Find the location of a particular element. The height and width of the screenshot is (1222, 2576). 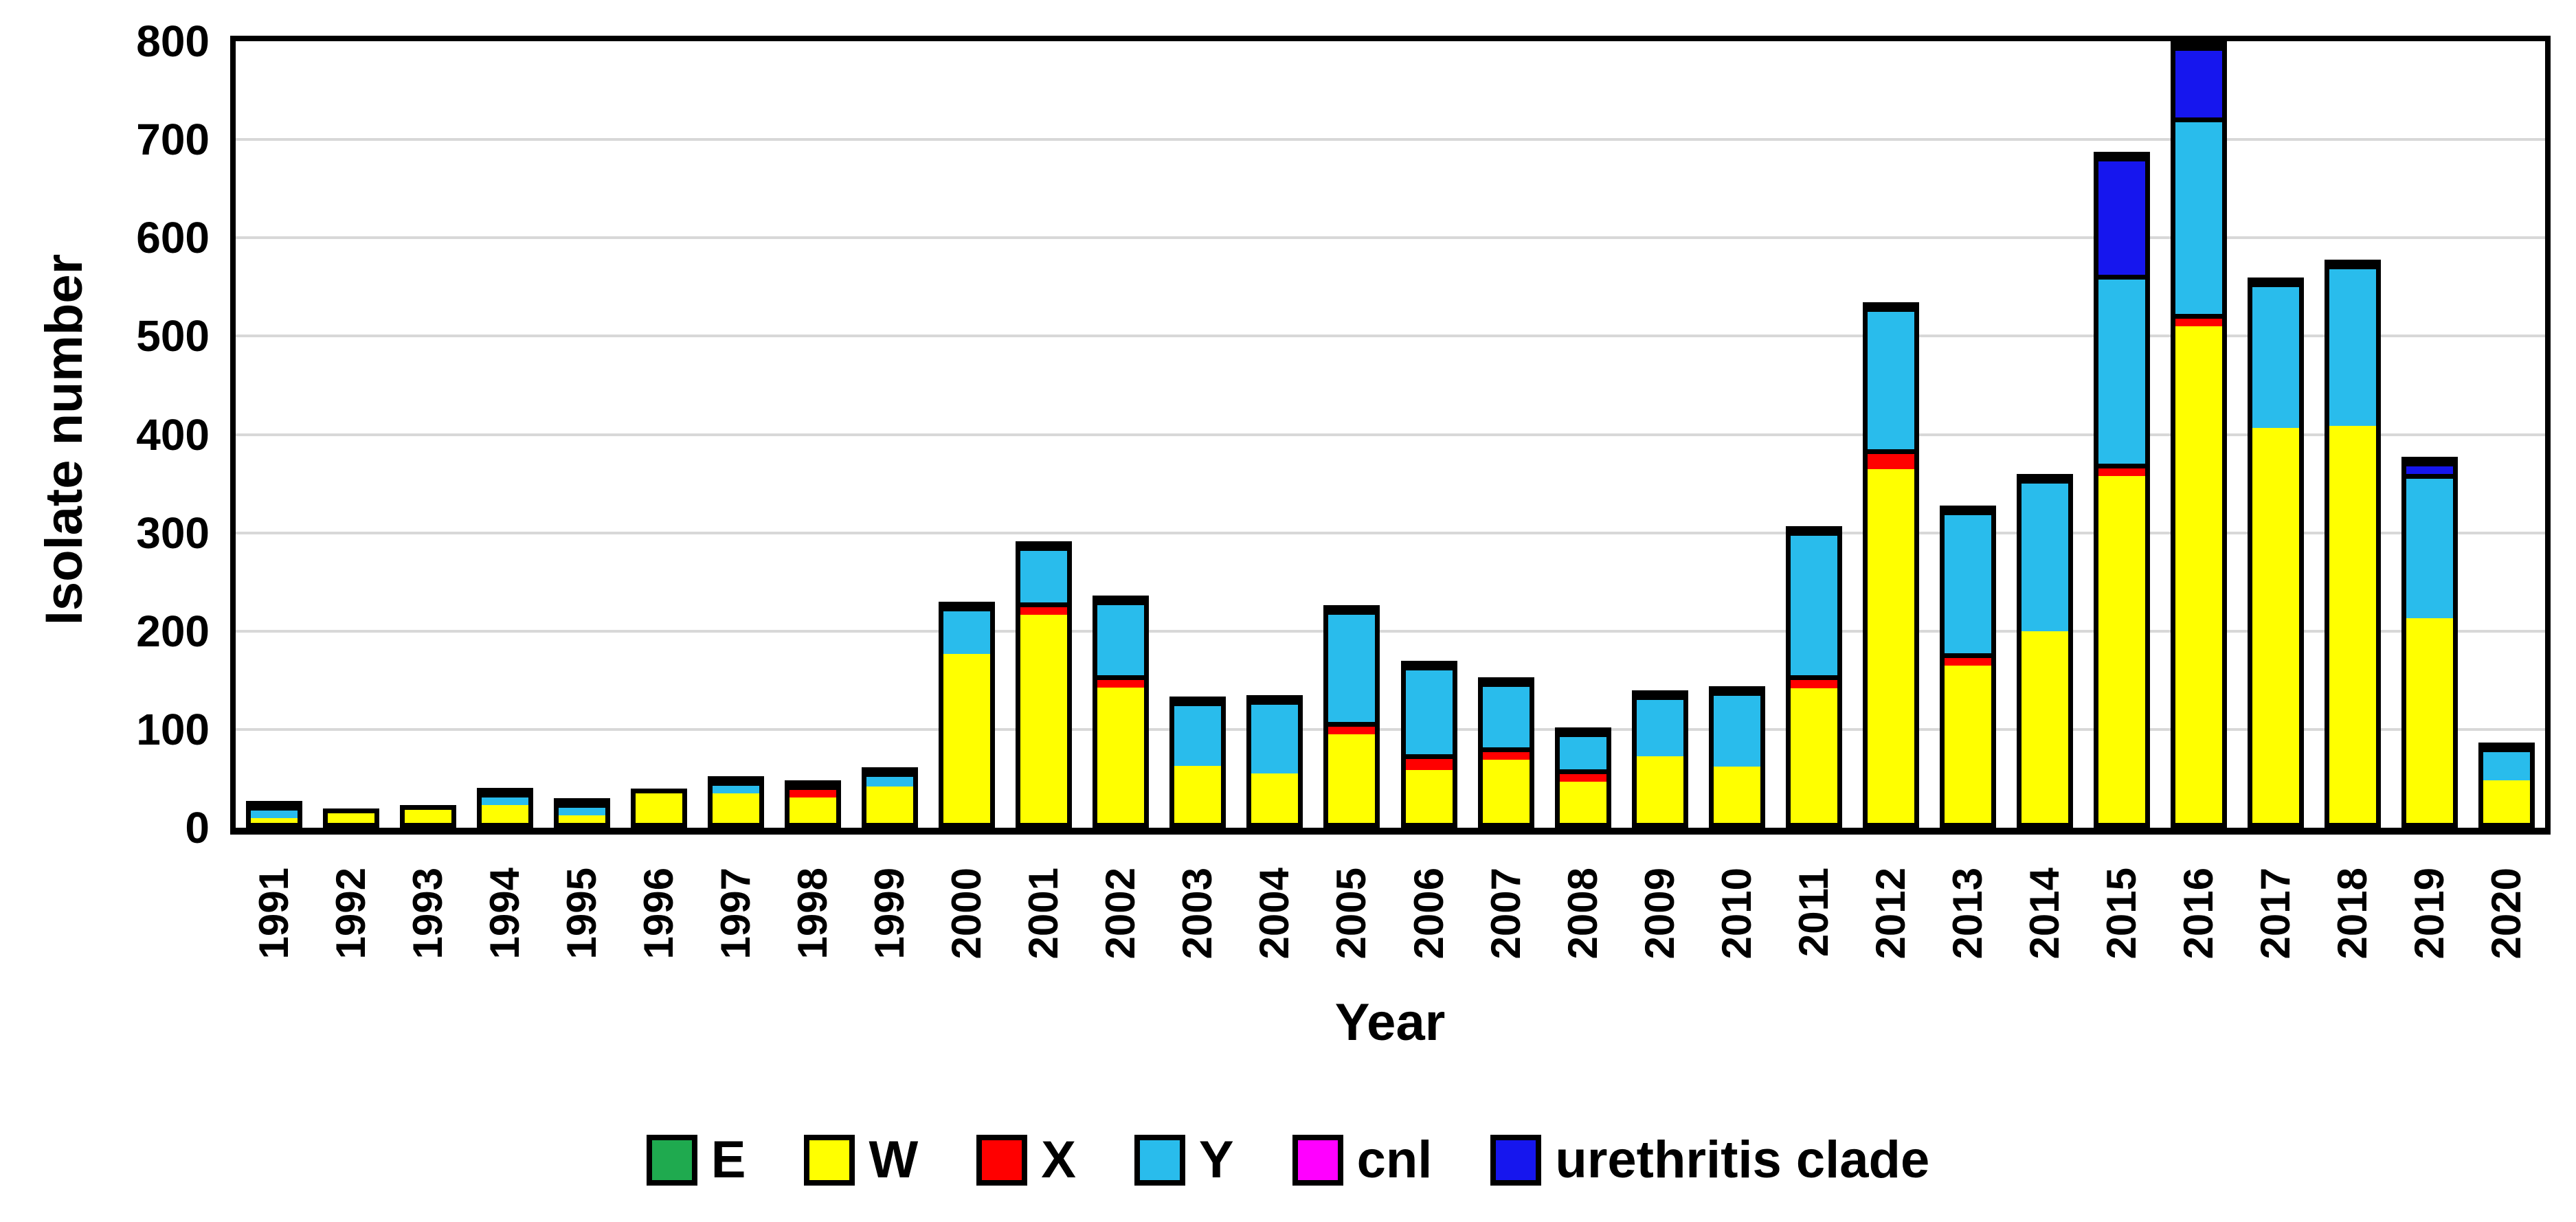

x-tick-label-1999: 1999 is located at coordinates (889, 914).